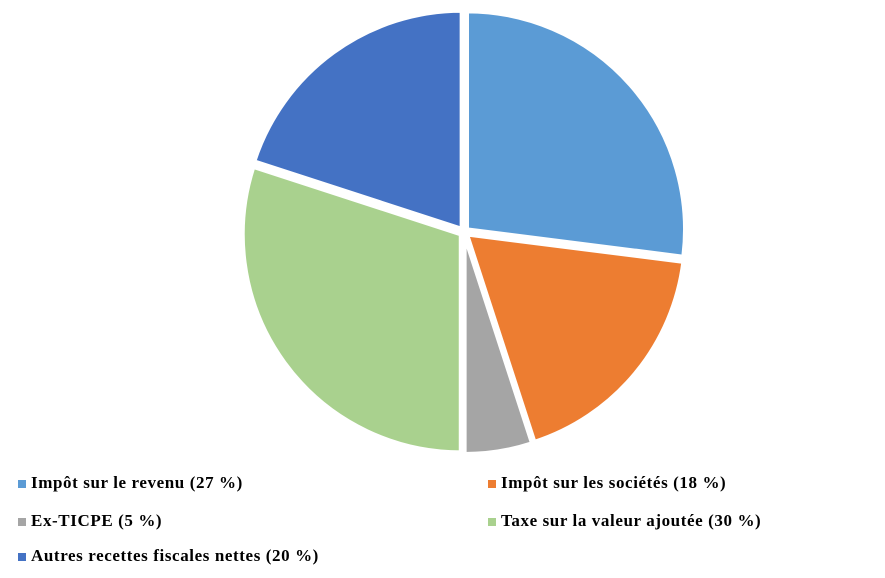  Describe the element at coordinates (175, 555) in the screenshot. I see `legend-label: Autres recettes fiscales nettes (20 %)` at that location.